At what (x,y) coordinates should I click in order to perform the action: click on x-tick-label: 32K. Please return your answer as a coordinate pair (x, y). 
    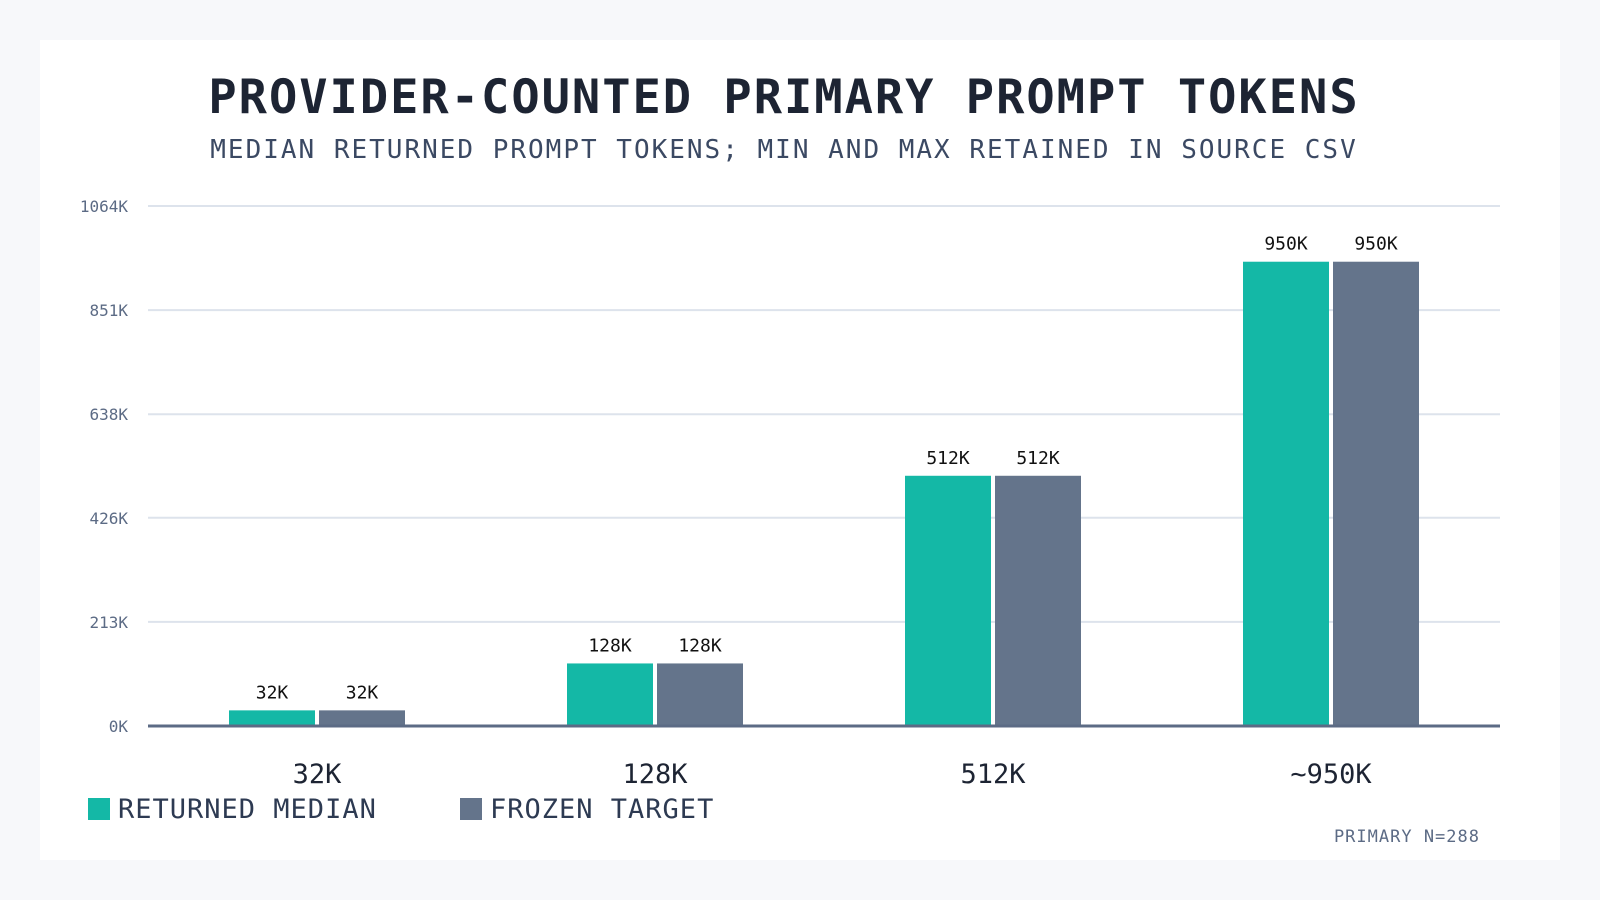
    Looking at the image, I should click on (318, 774).